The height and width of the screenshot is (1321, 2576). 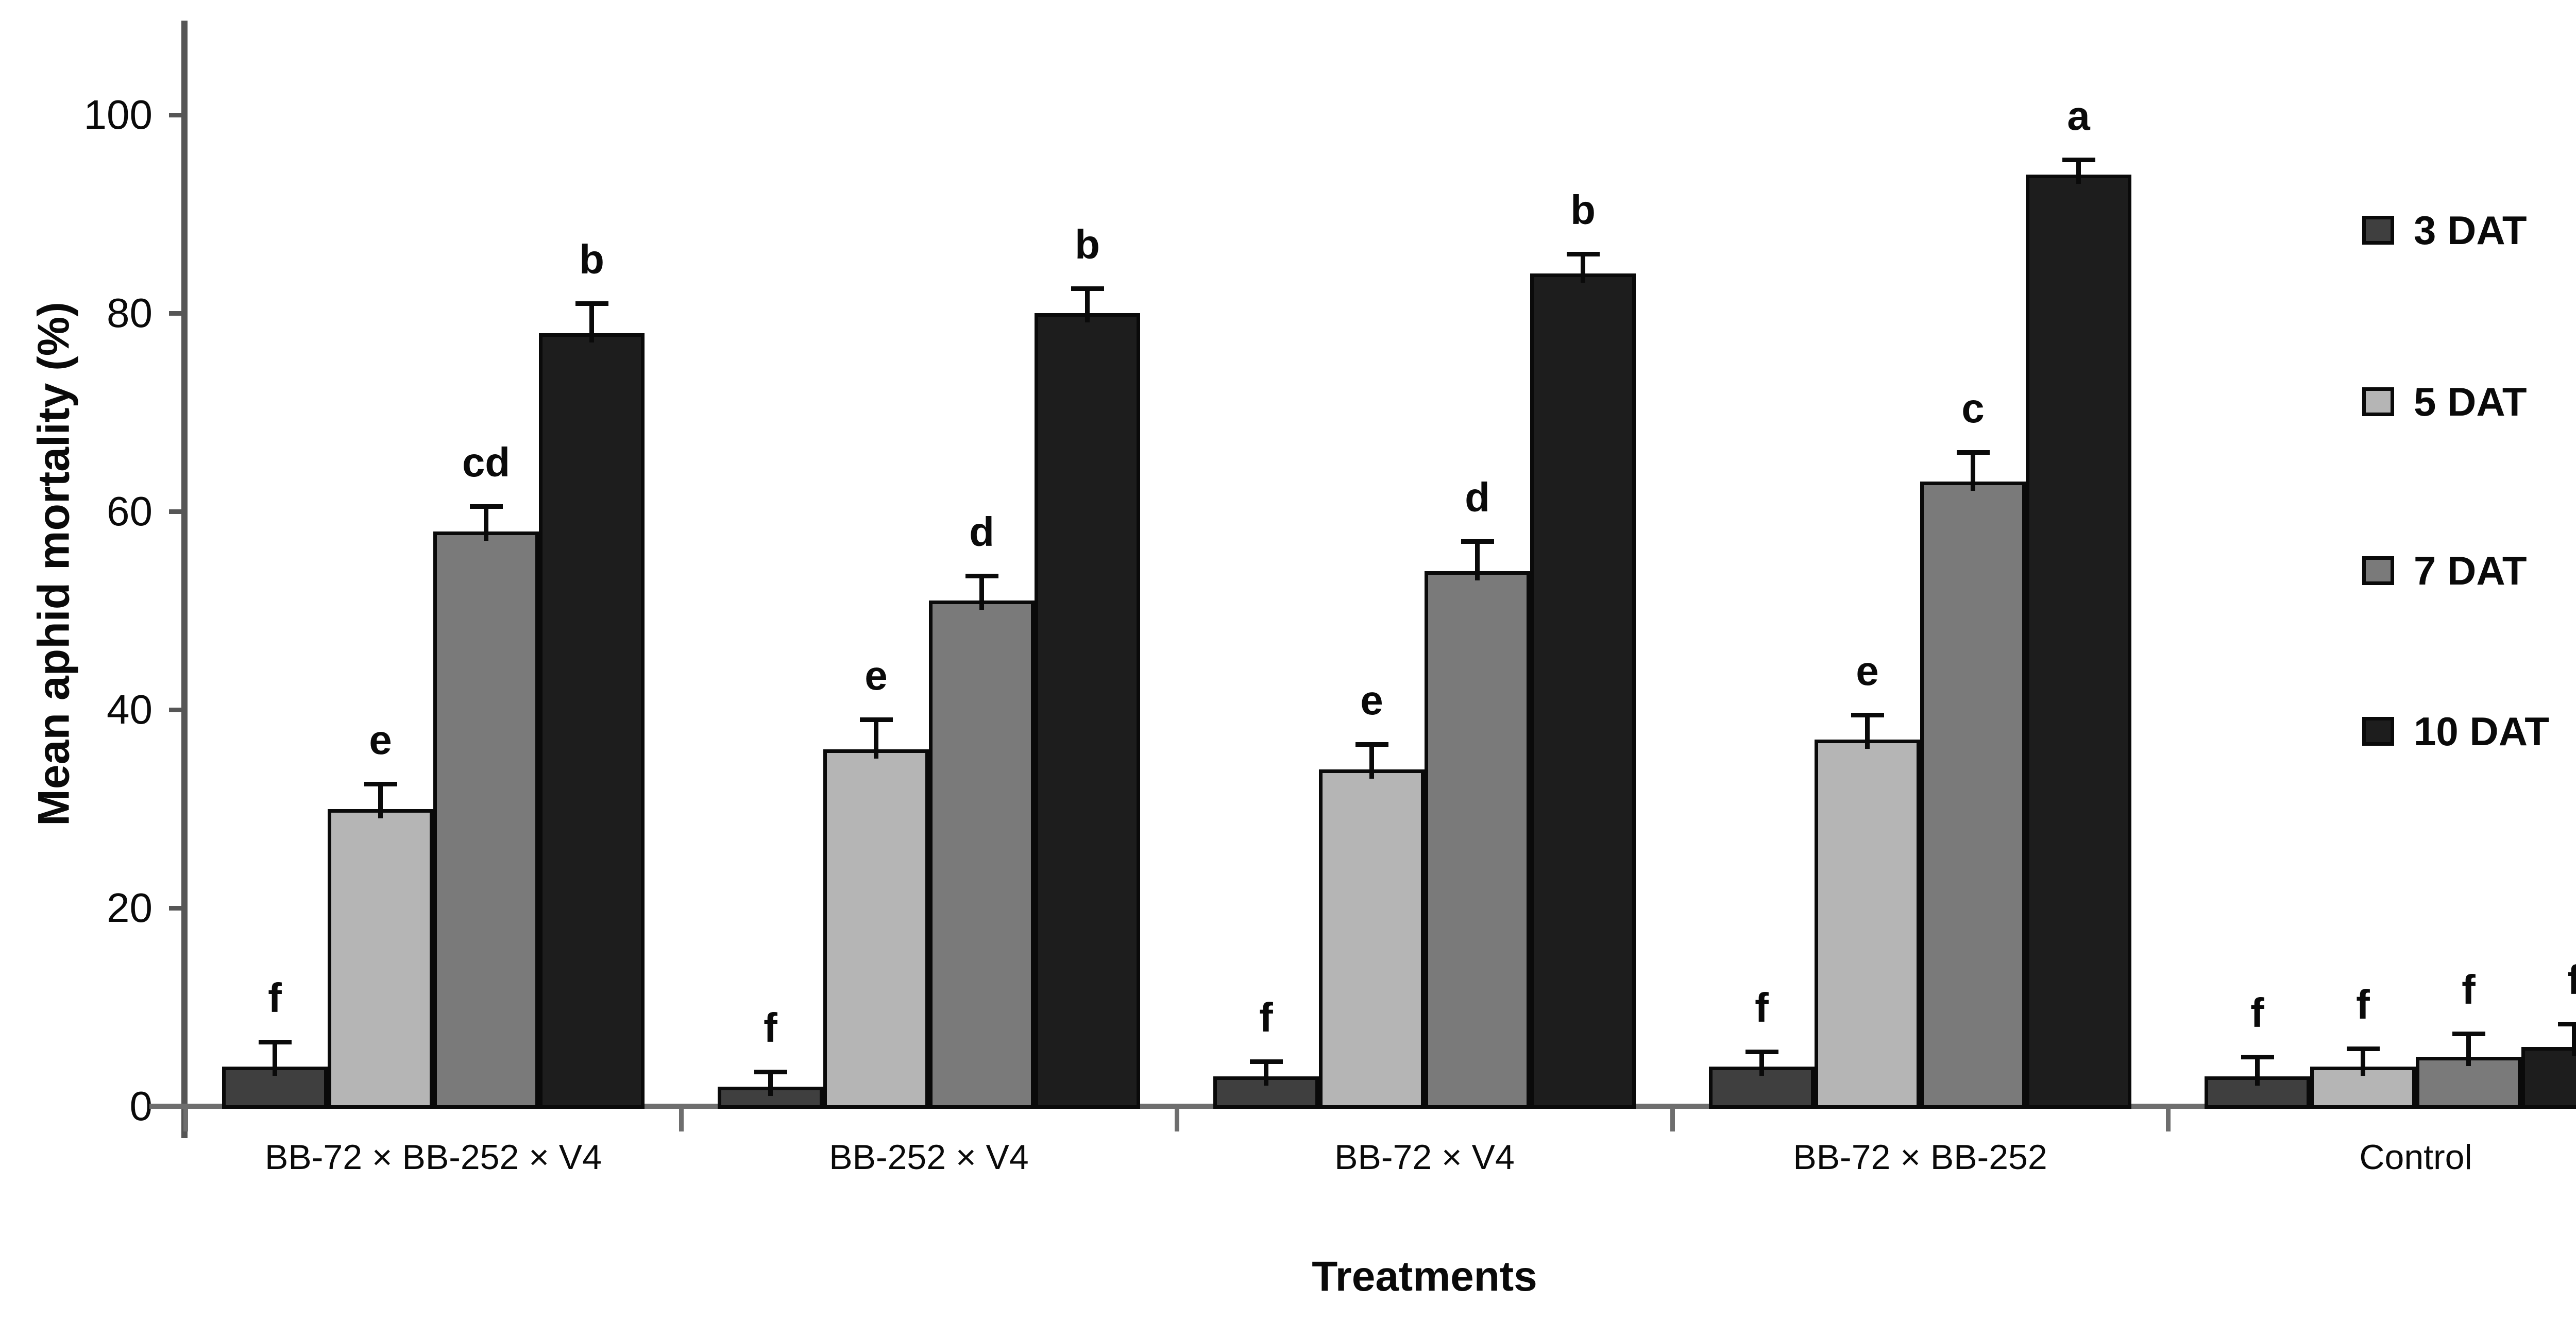 I want to click on legend-item: 10 DAT, so click(x=2455, y=731).